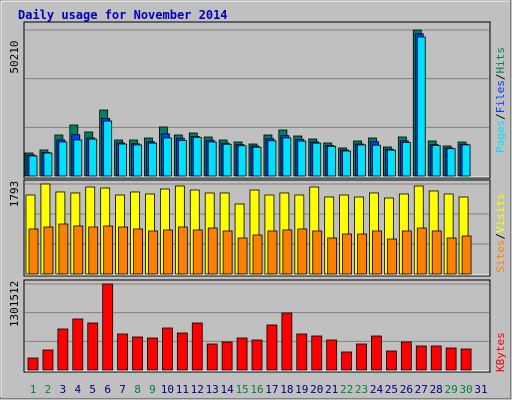  I want to click on x-tick-label: 25, so click(391, 389).